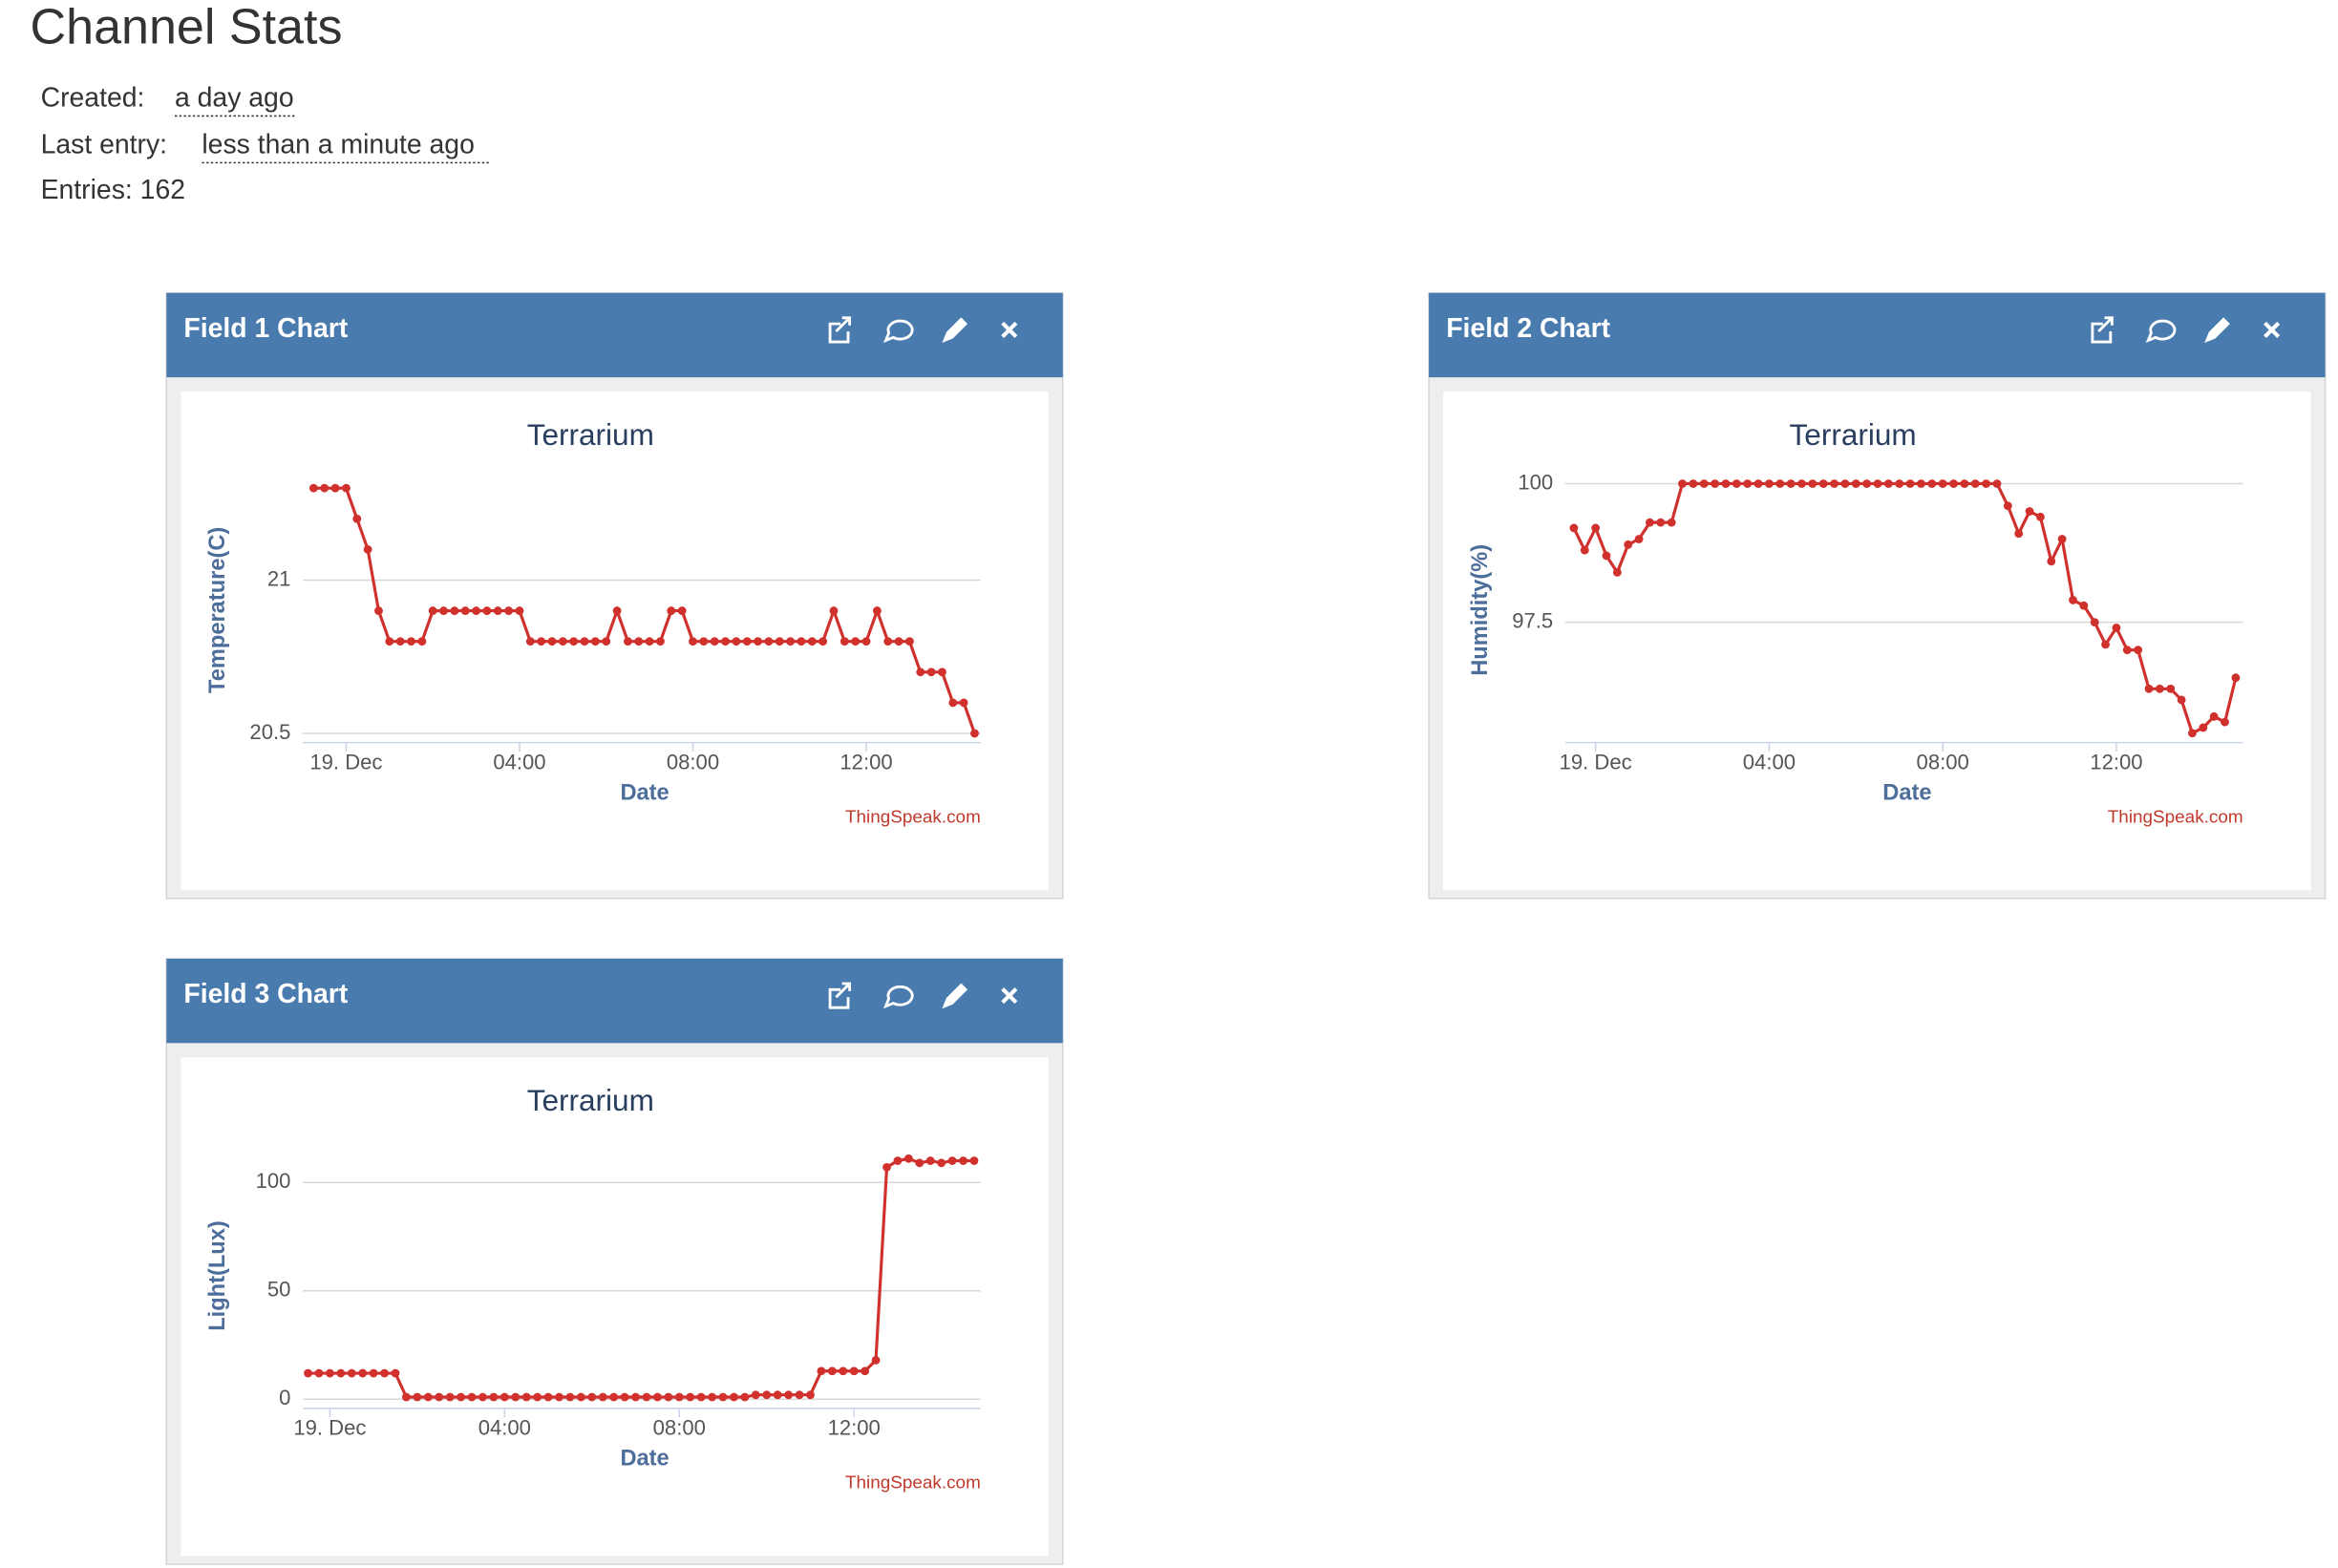 The width and height of the screenshot is (2338, 1568). What do you see at coordinates (855, 1428) in the screenshot?
I see `x-tick-label: 12:00` at bounding box center [855, 1428].